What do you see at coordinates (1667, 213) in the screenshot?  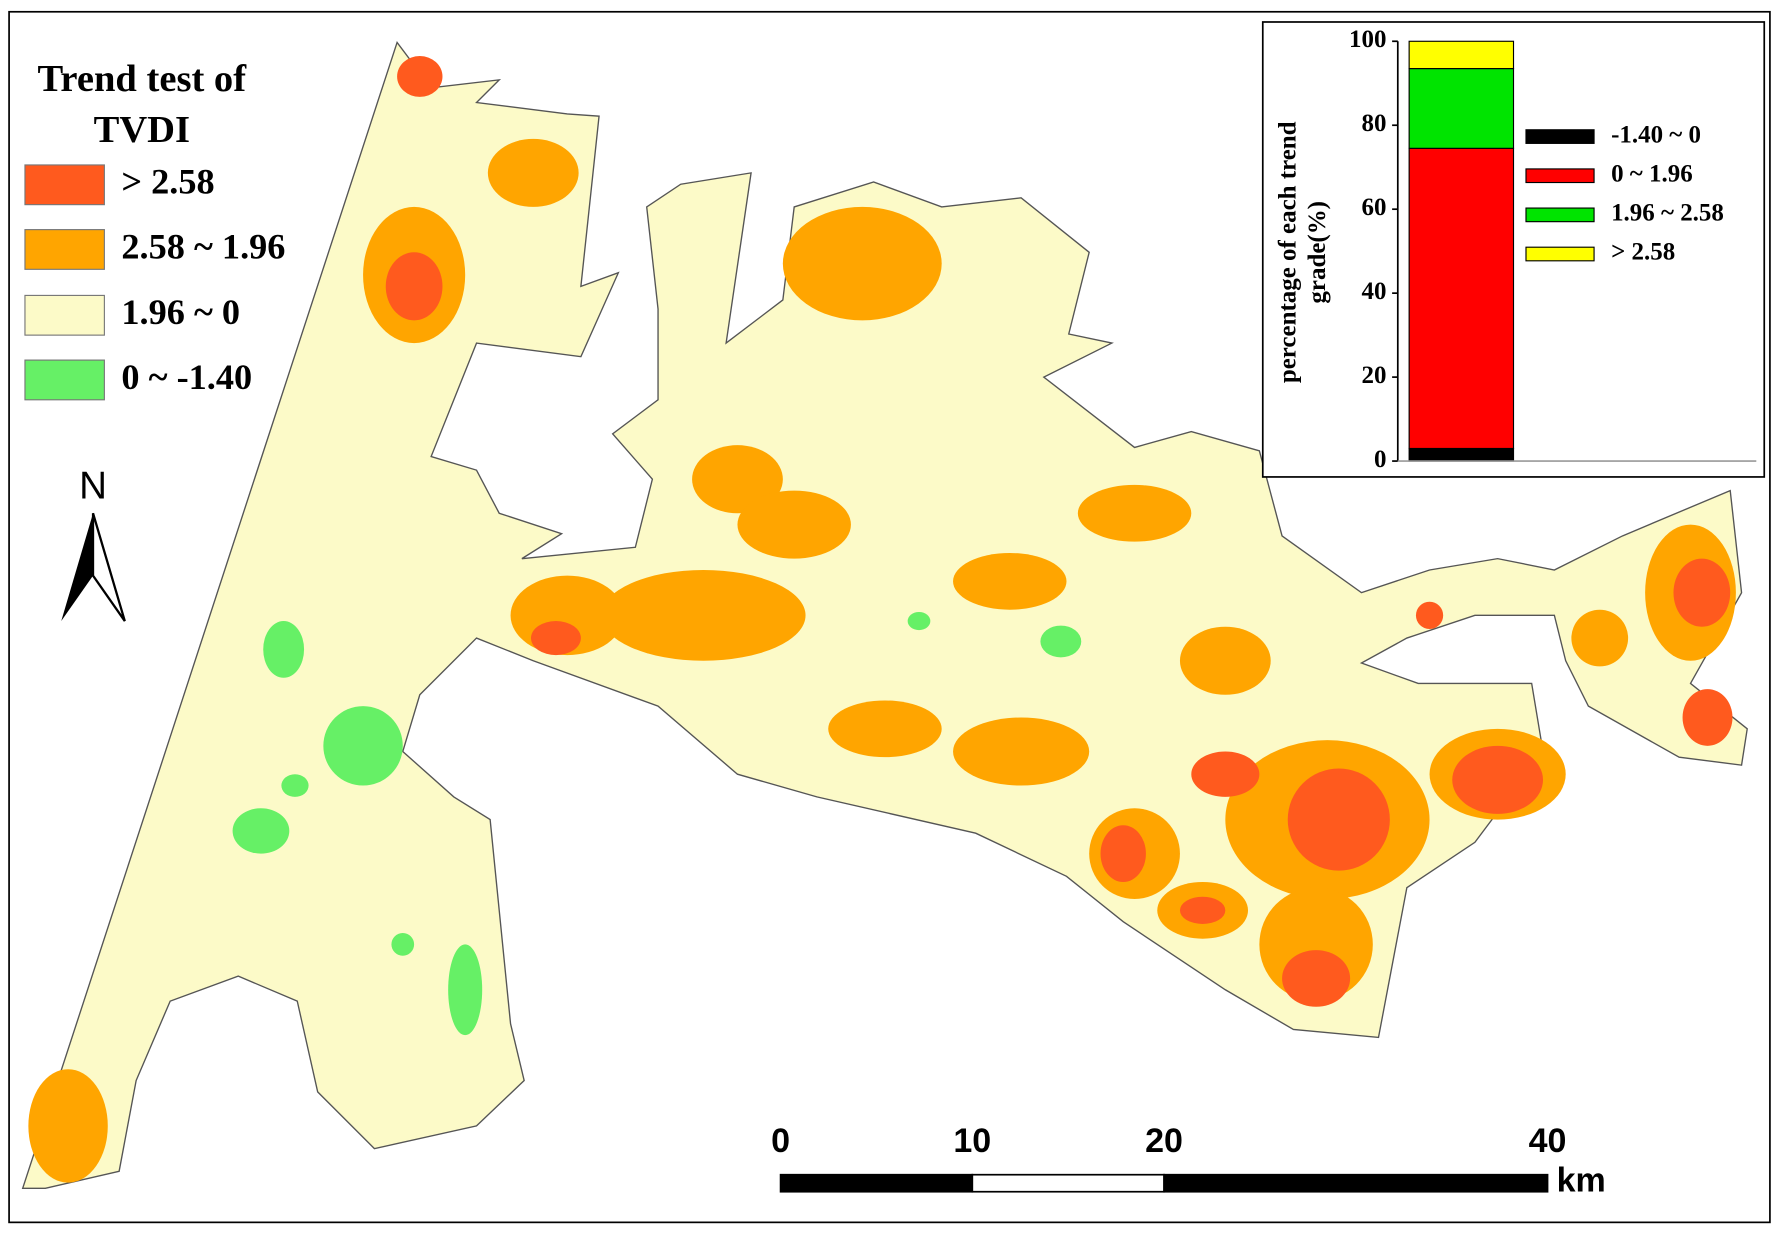 I see `legend-label: 1.96 ~ 2.58` at bounding box center [1667, 213].